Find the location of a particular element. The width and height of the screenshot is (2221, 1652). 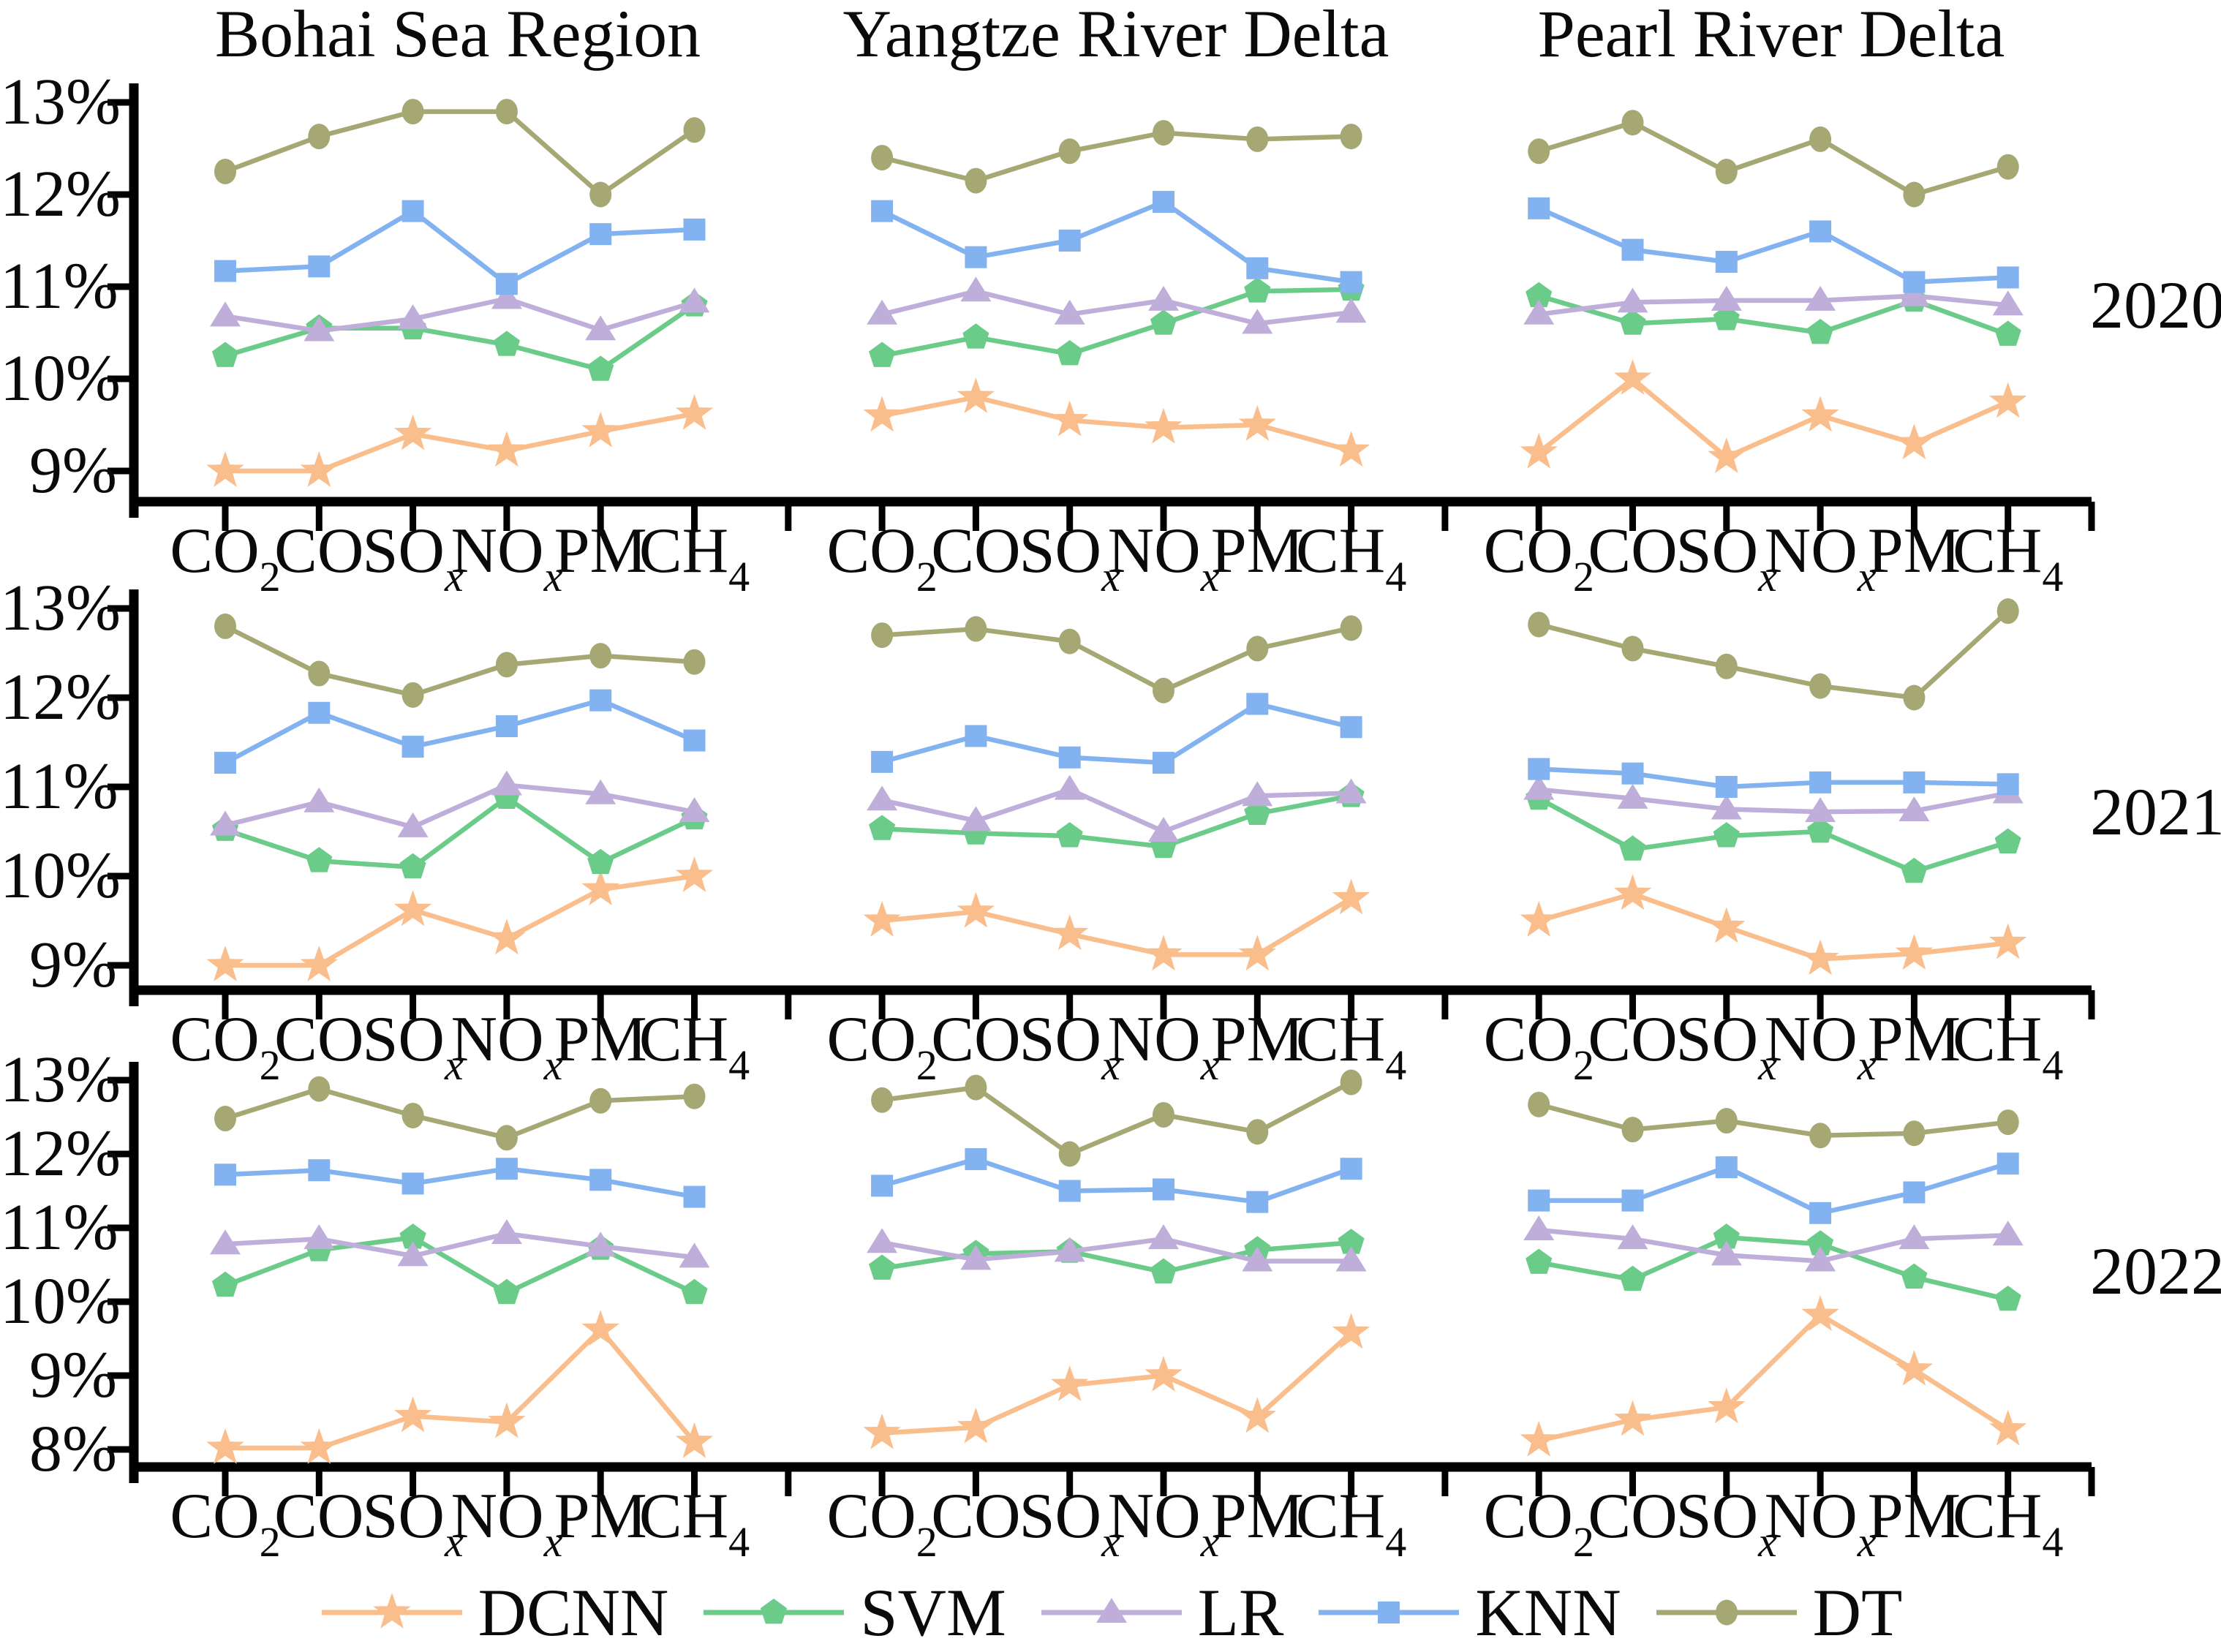

row-label-2020: 2020 is located at coordinates (2155, 305).